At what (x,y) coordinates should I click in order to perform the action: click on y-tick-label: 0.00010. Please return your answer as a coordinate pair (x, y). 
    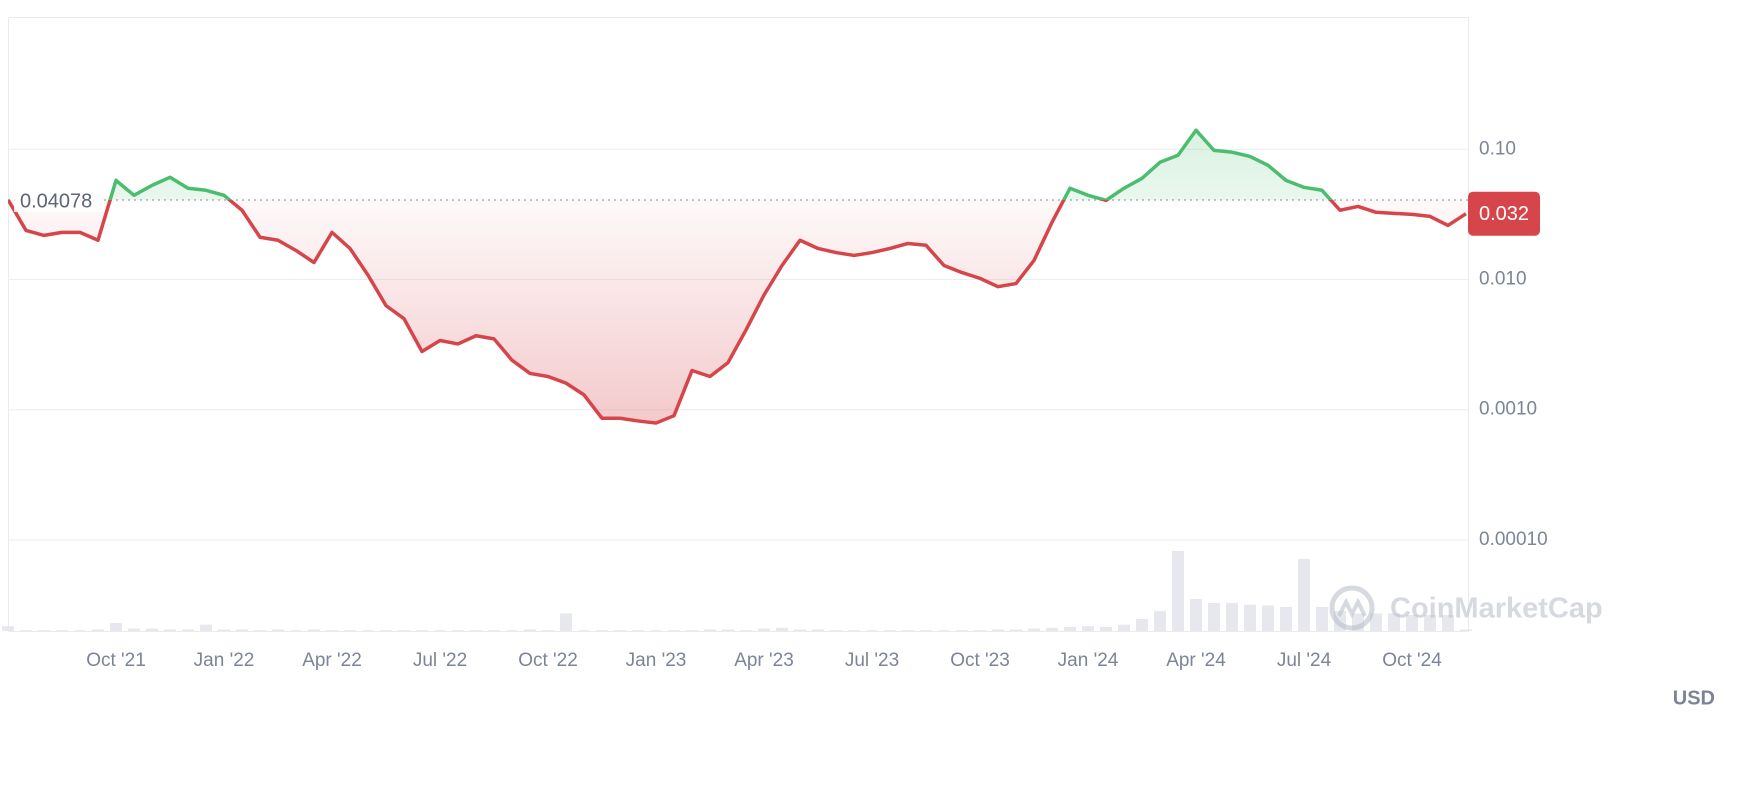
    Looking at the image, I should click on (1513, 539).